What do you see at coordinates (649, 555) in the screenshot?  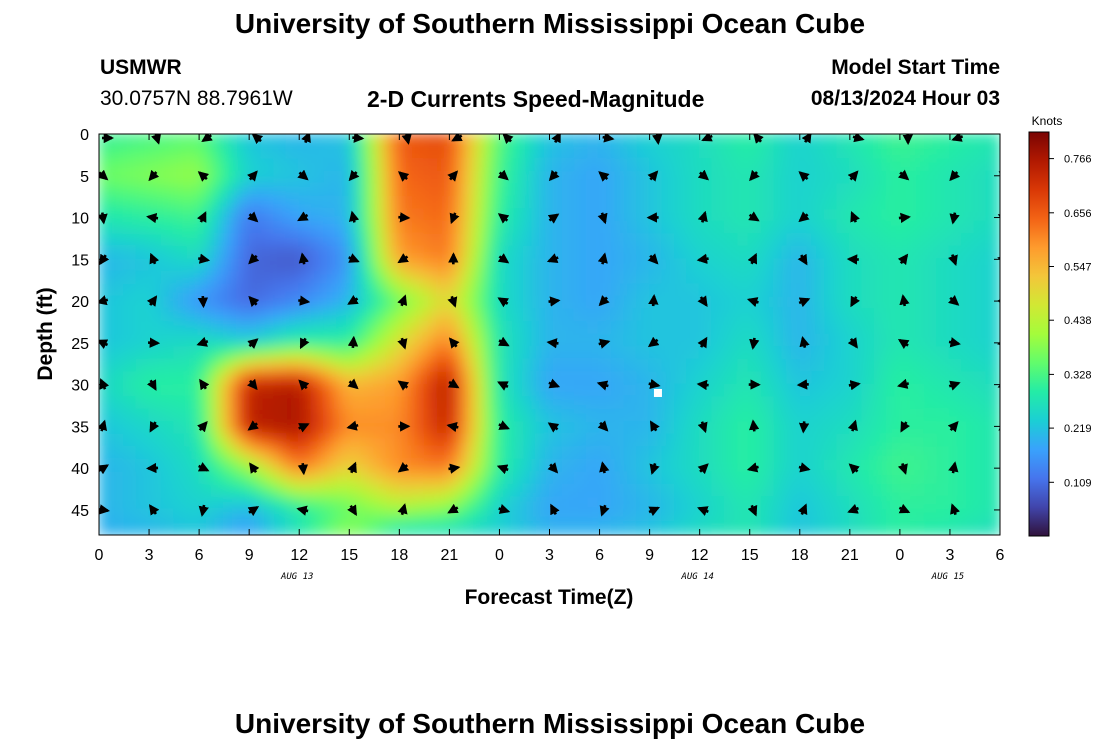 I see `x-tick-label: 9` at bounding box center [649, 555].